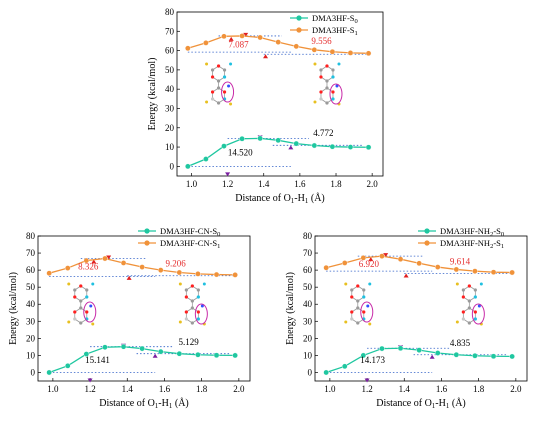 The image size is (550, 424). I want to click on y-tick-label: 40, so click(170, 89).